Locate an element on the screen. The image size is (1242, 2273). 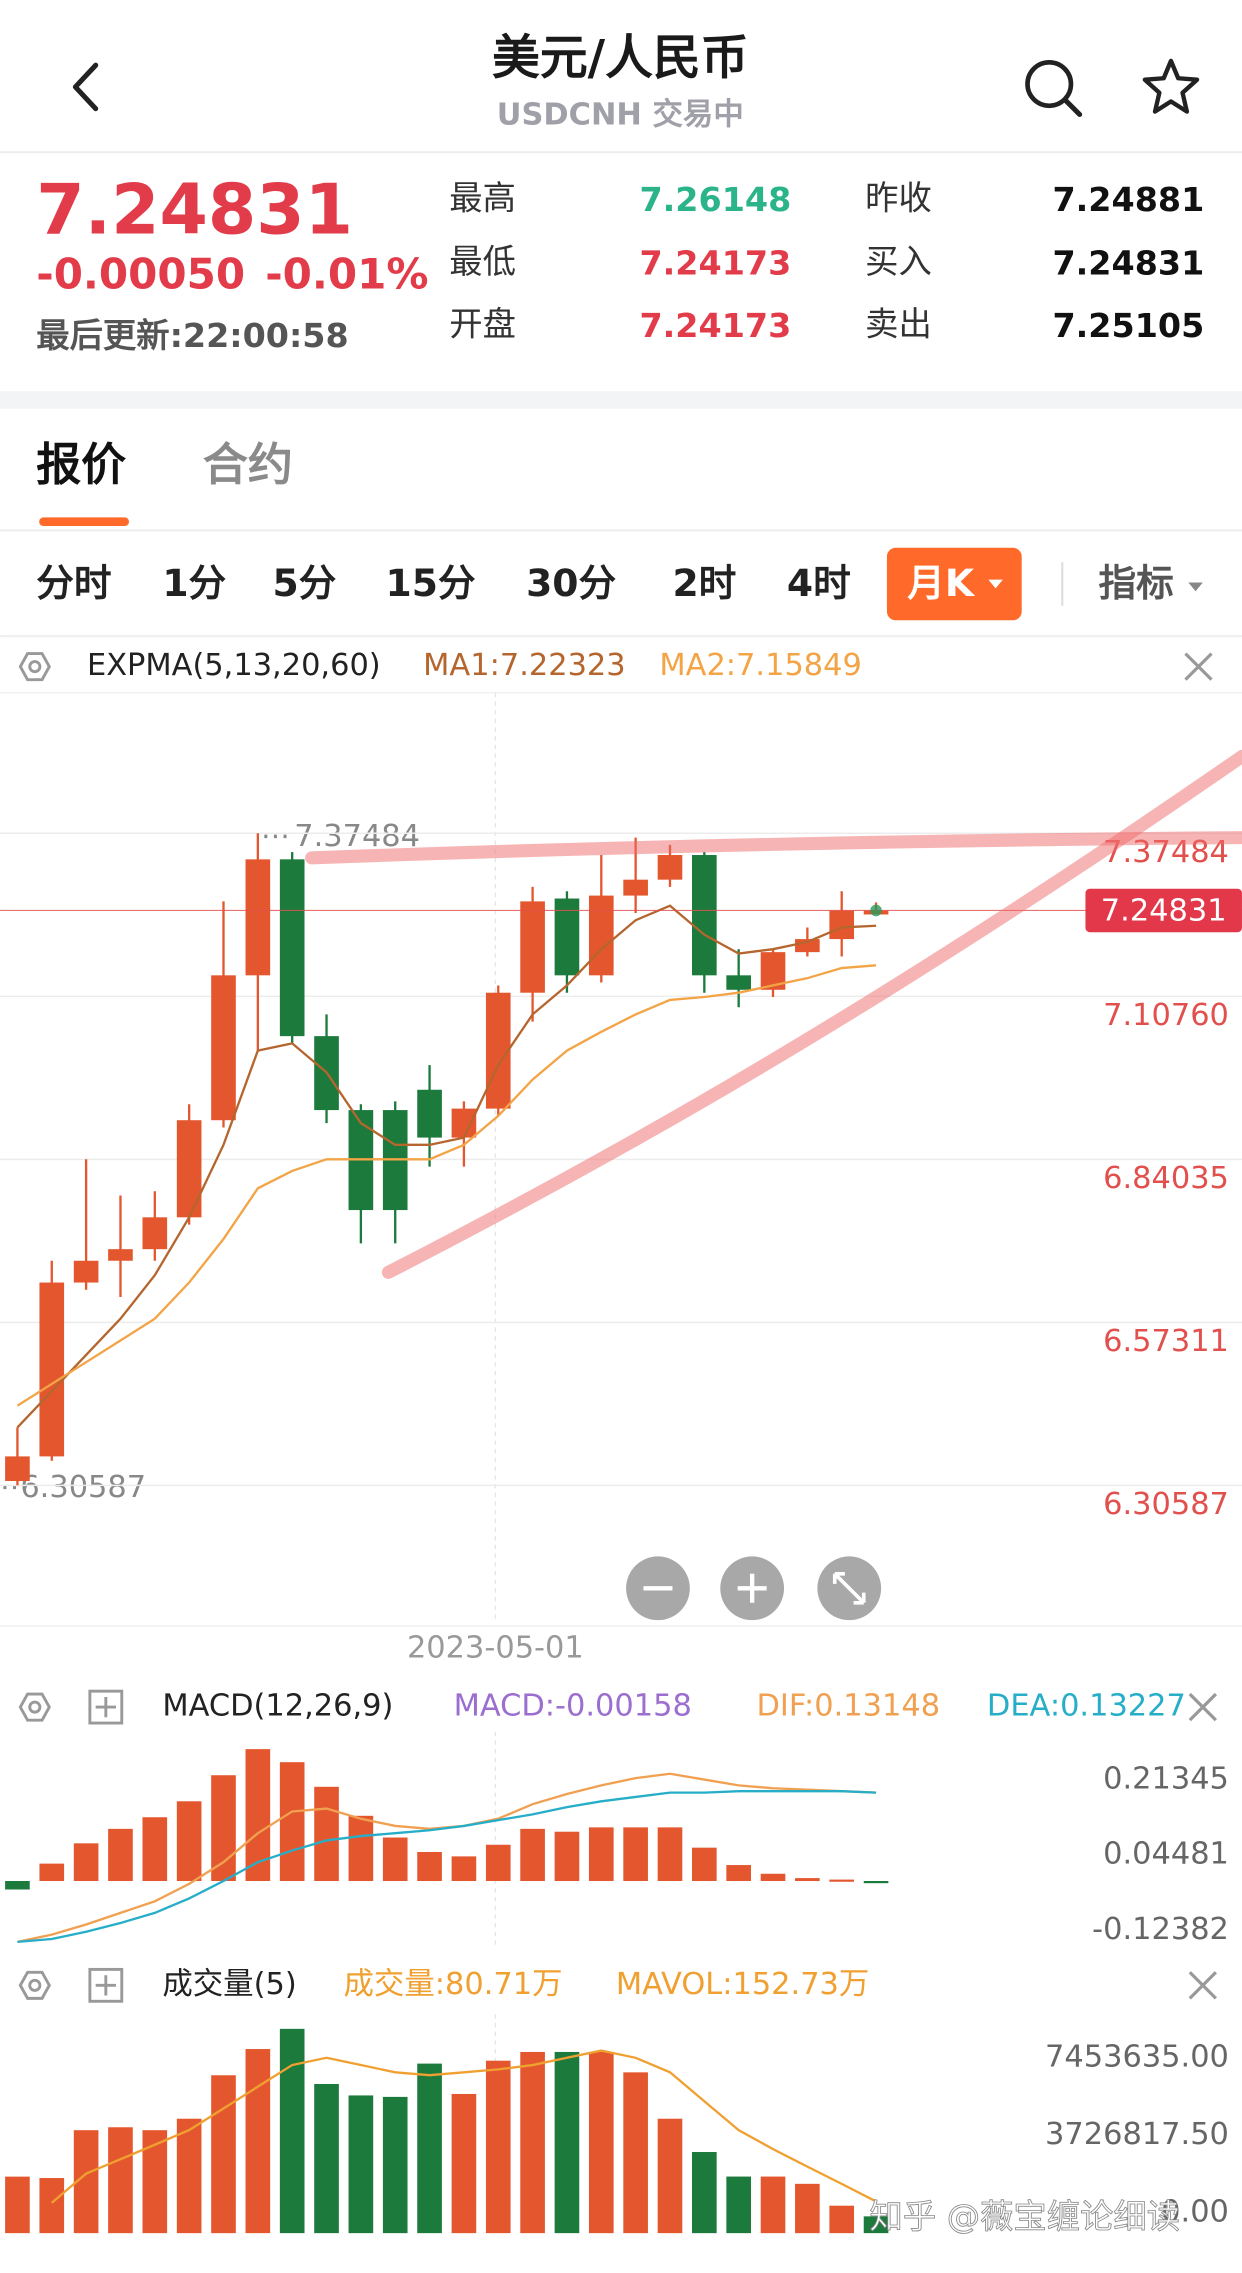
y-tick-label: 7453635.00 is located at coordinates (1137, 2056).